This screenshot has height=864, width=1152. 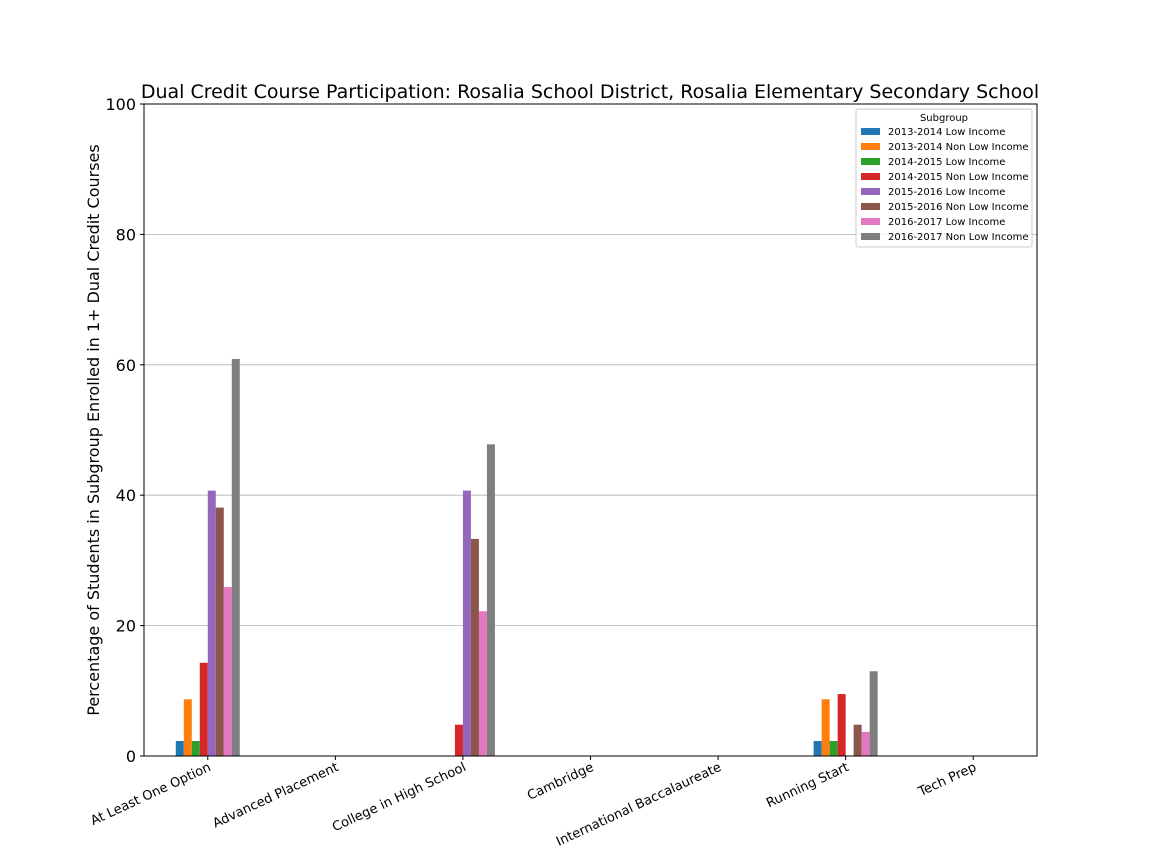 I want to click on x-tick-label: Tech Prep, so click(x=947, y=780).